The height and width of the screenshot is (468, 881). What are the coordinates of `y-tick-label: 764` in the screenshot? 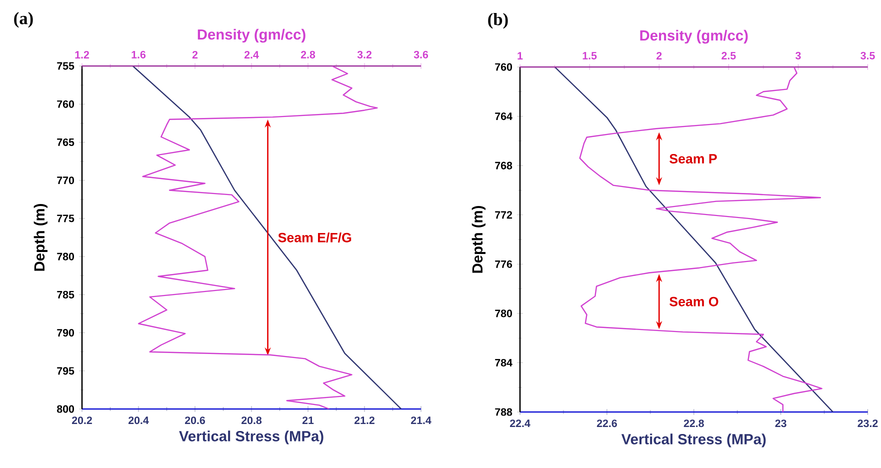 It's located at (503, 116).